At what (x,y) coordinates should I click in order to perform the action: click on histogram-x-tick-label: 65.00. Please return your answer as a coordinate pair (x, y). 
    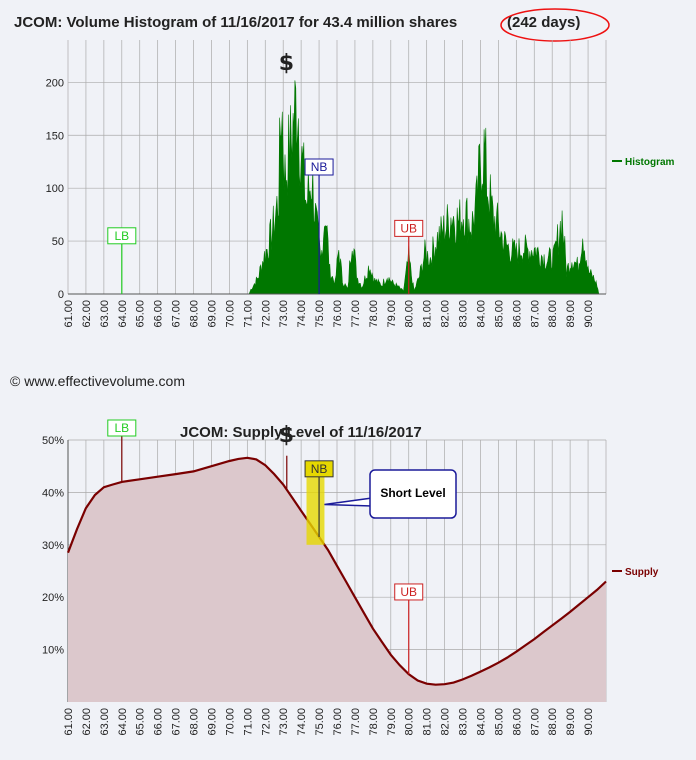
    Looking at the image, I should click on (141, 314).